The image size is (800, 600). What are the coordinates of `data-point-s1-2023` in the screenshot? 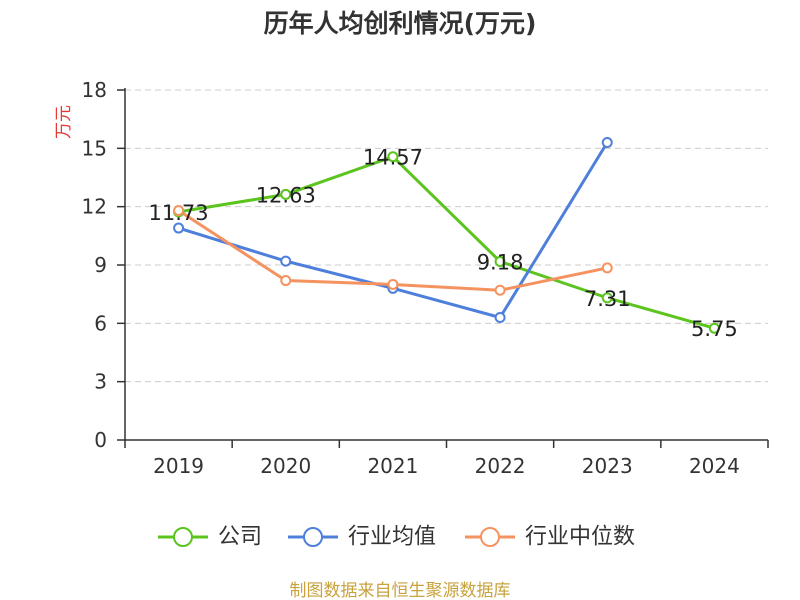 It's located at (607, 142).